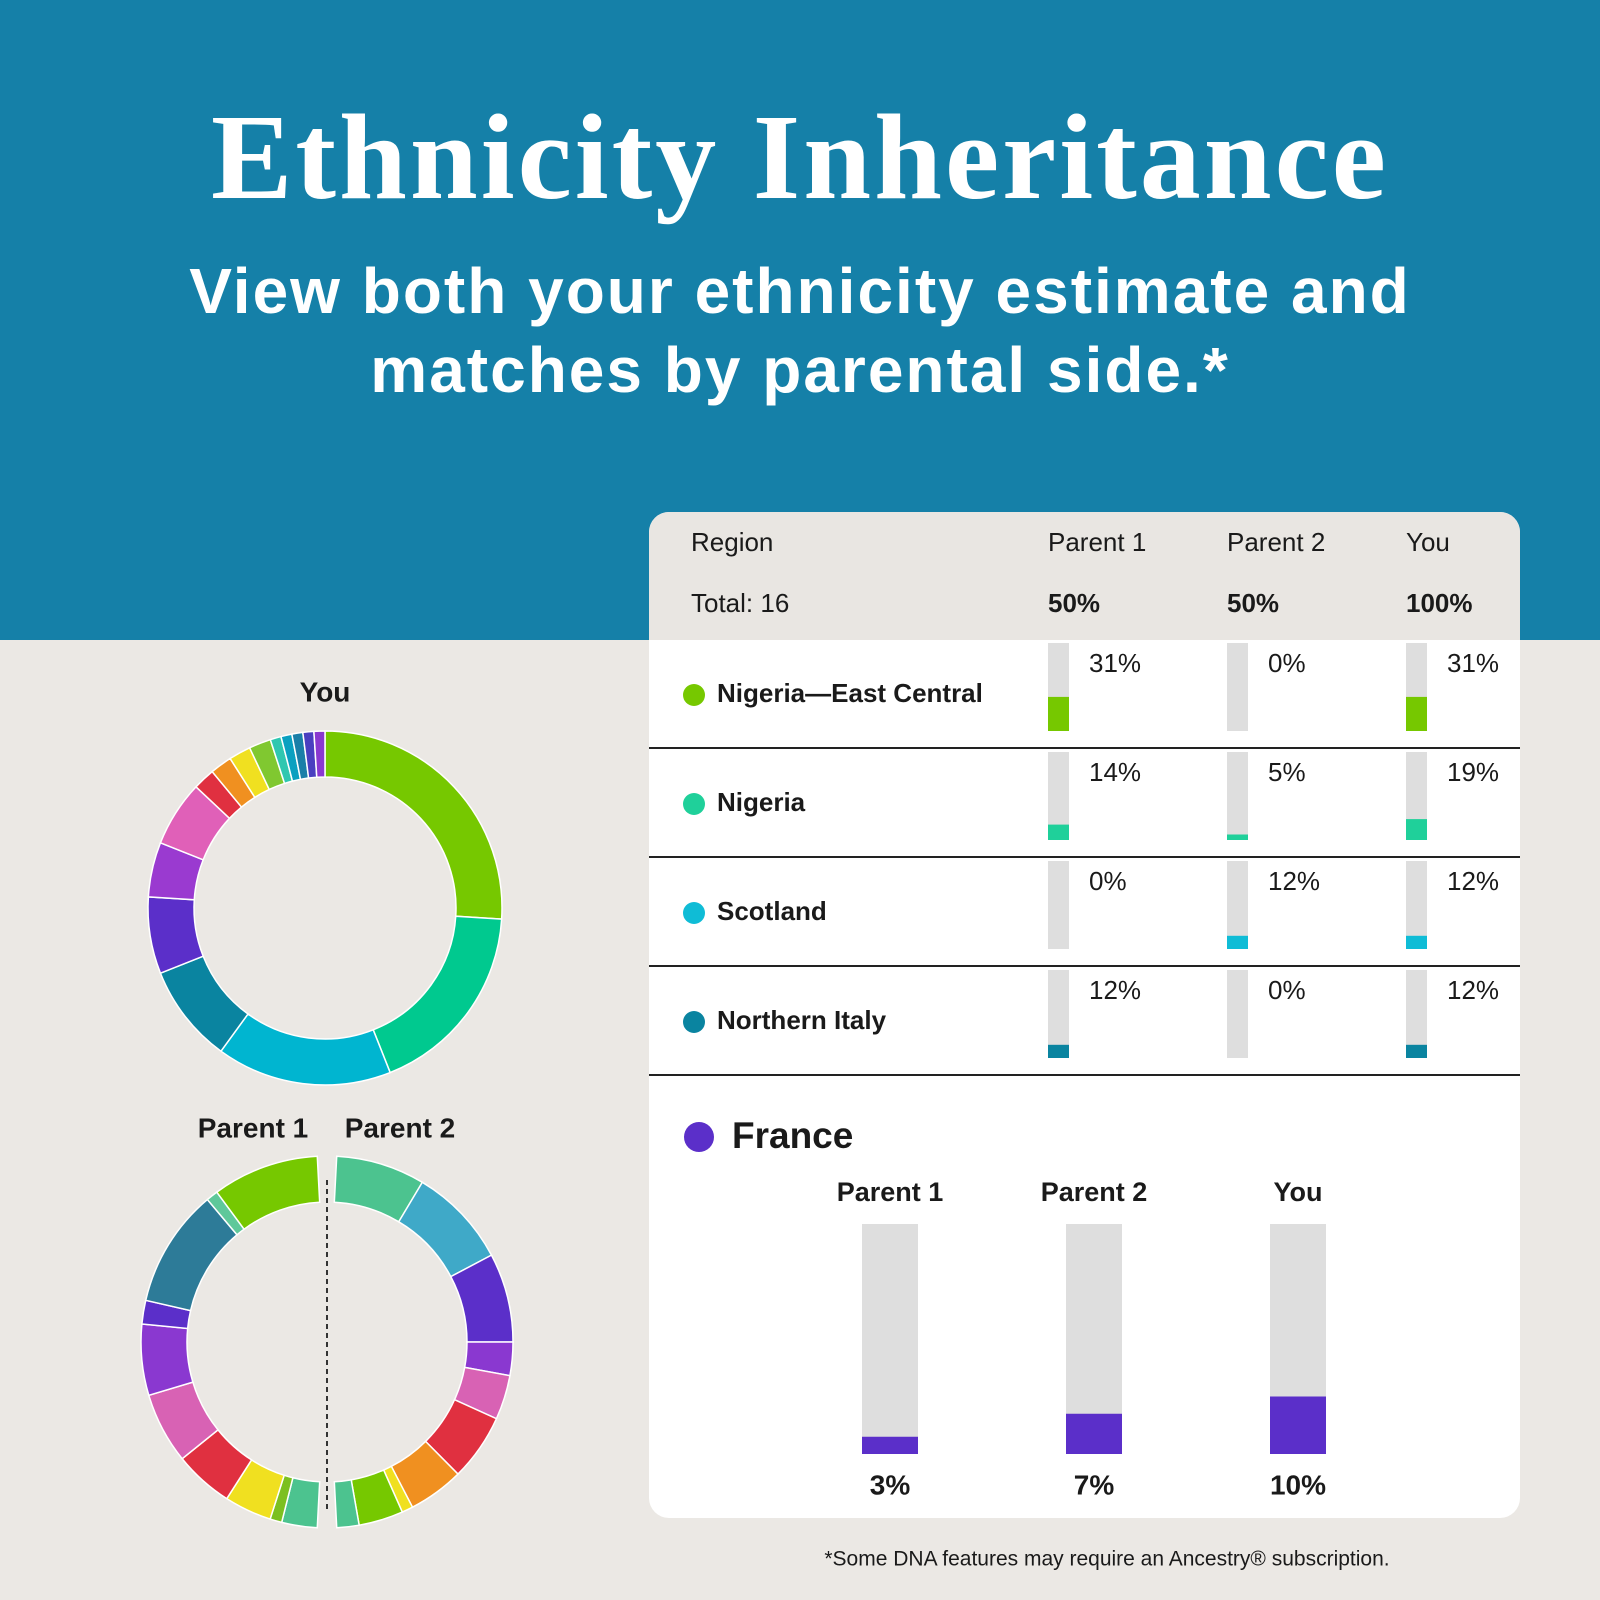 The image size is (1600, 1600). What do you see at coordinates (740, 603) in the screenshot?
I see `column-total: Total: 16` at bounding box center [740, 603].